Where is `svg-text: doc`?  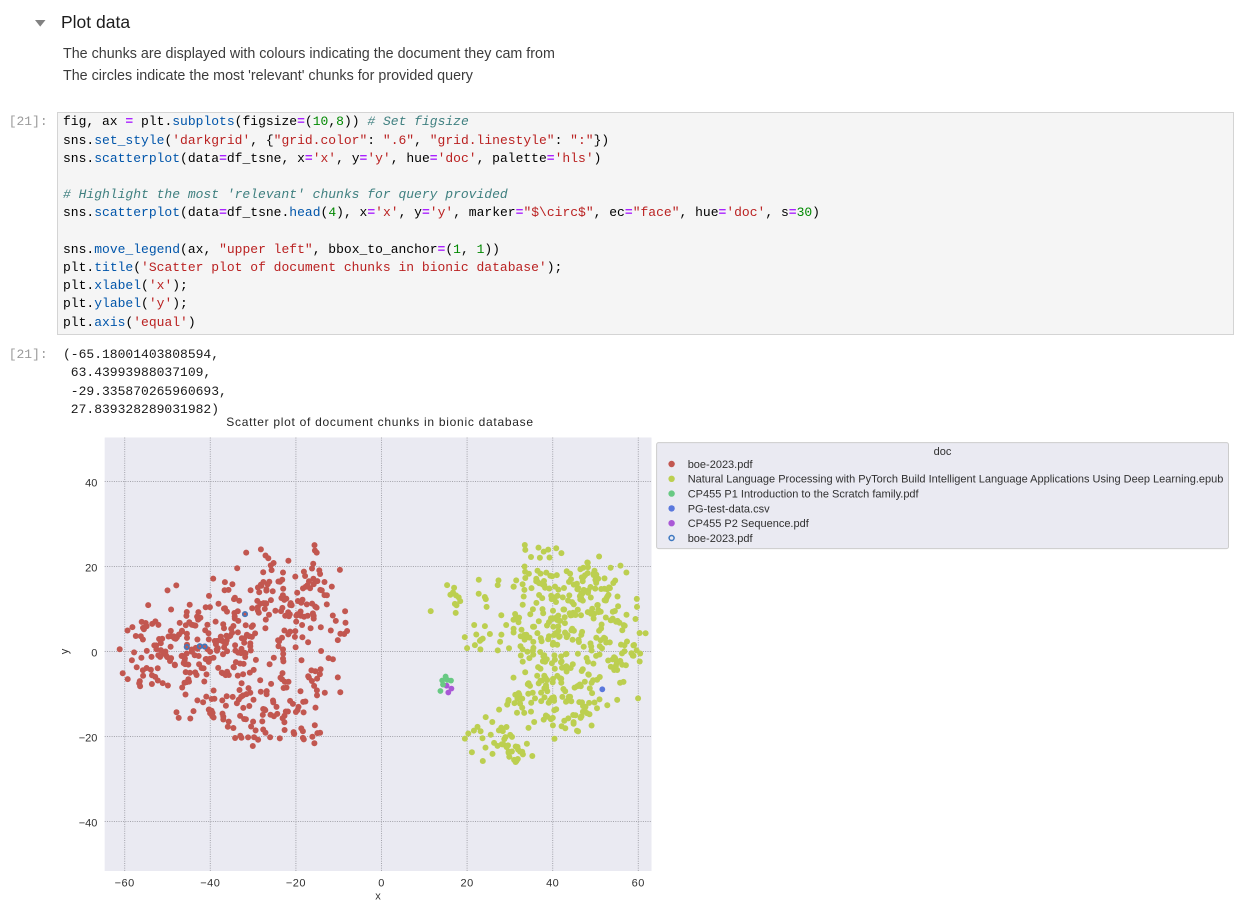
svg-text: doc is located at coordinates (943, 452).